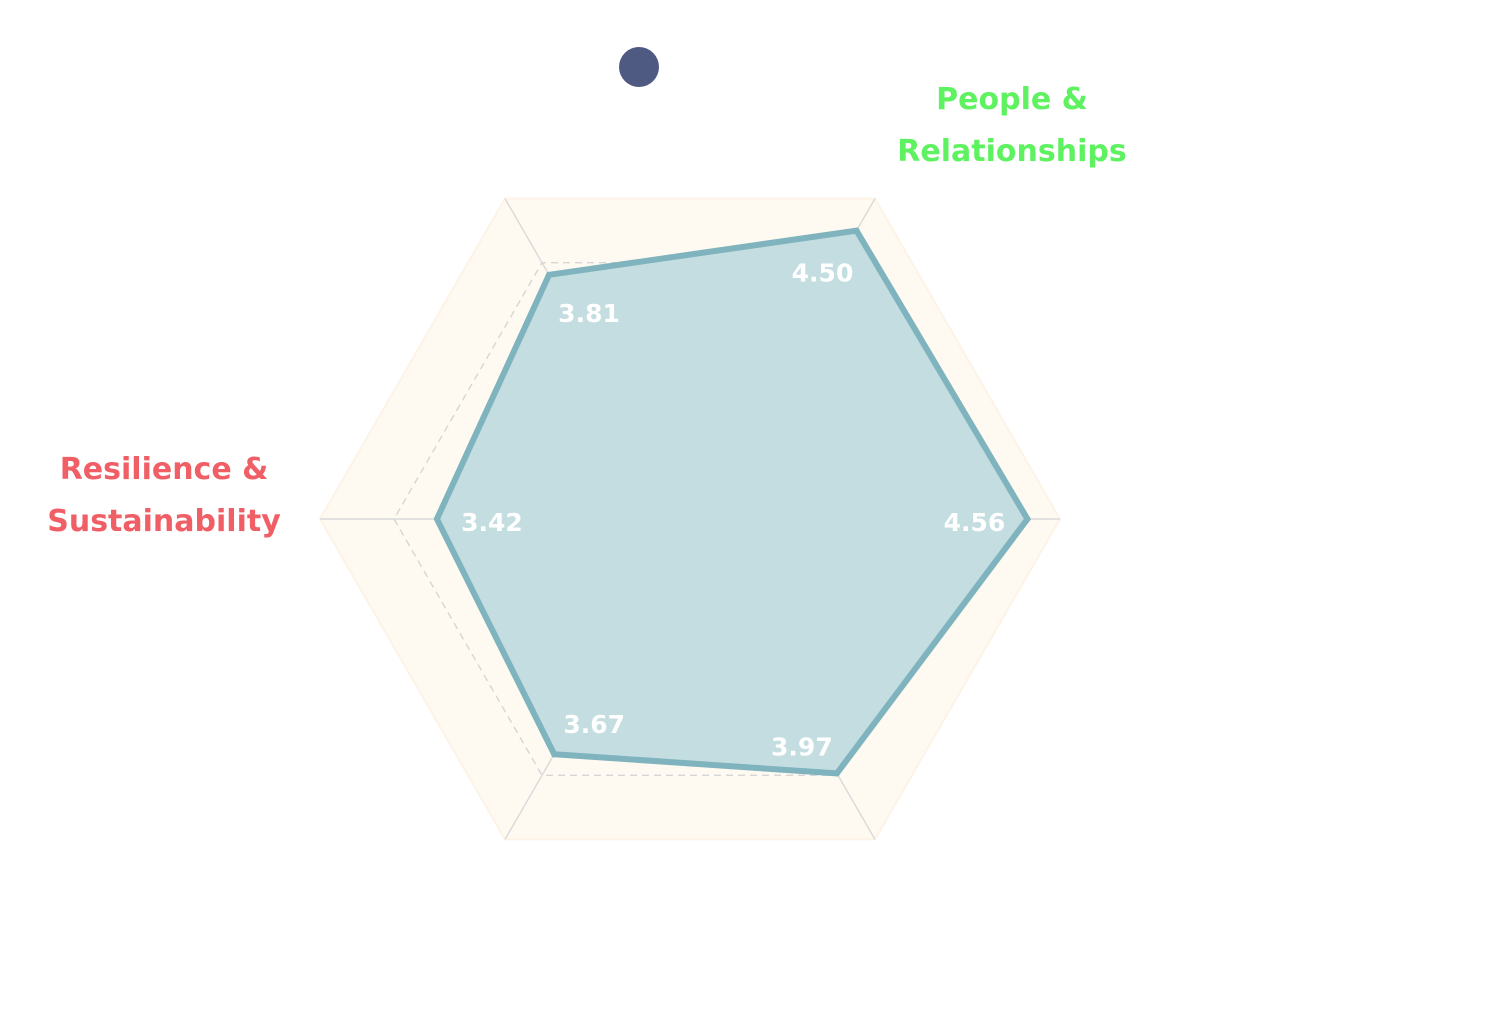 The width and height of the screenshot is (1496, 1020). I want to click on axis-label: People & Relationships, so click(1011, 125).